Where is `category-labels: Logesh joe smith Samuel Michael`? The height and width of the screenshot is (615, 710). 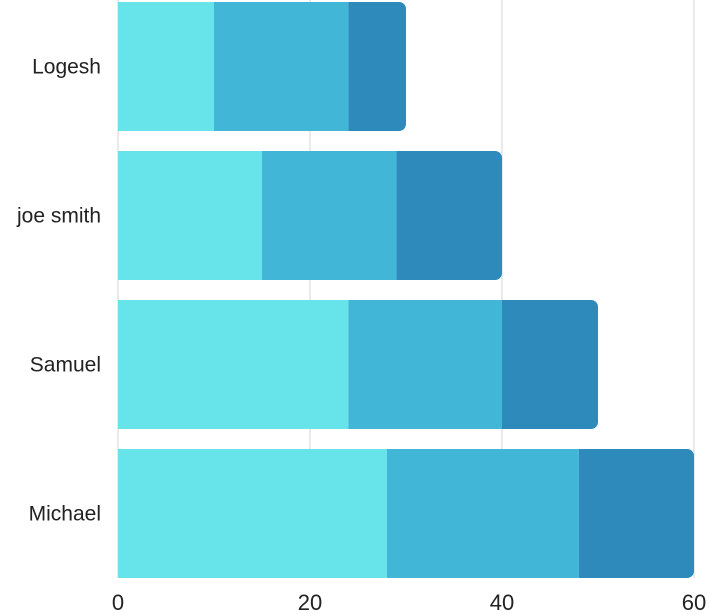
category-labels: Logesh joe smith Samuel Michael is located at coordinates (58, 291).